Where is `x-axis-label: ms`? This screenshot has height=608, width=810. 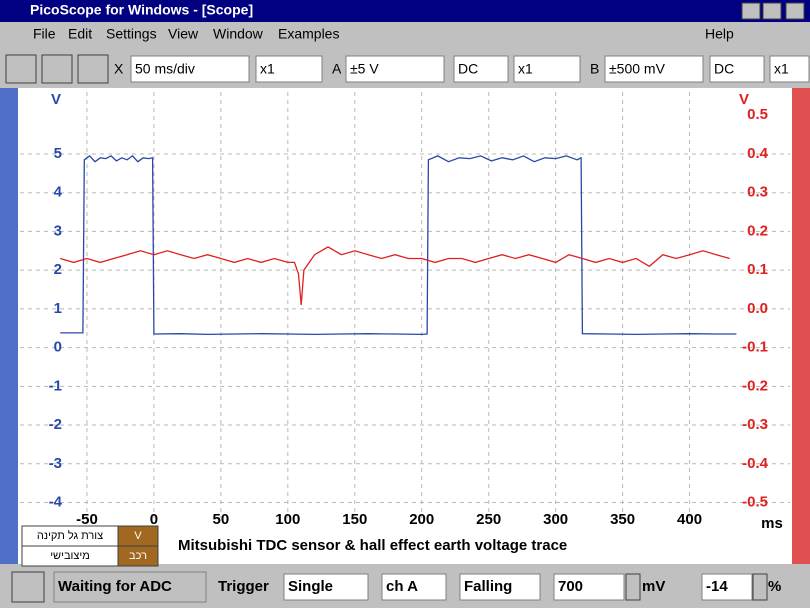
x-axis-label: ms is located at coordinates (772, 523).